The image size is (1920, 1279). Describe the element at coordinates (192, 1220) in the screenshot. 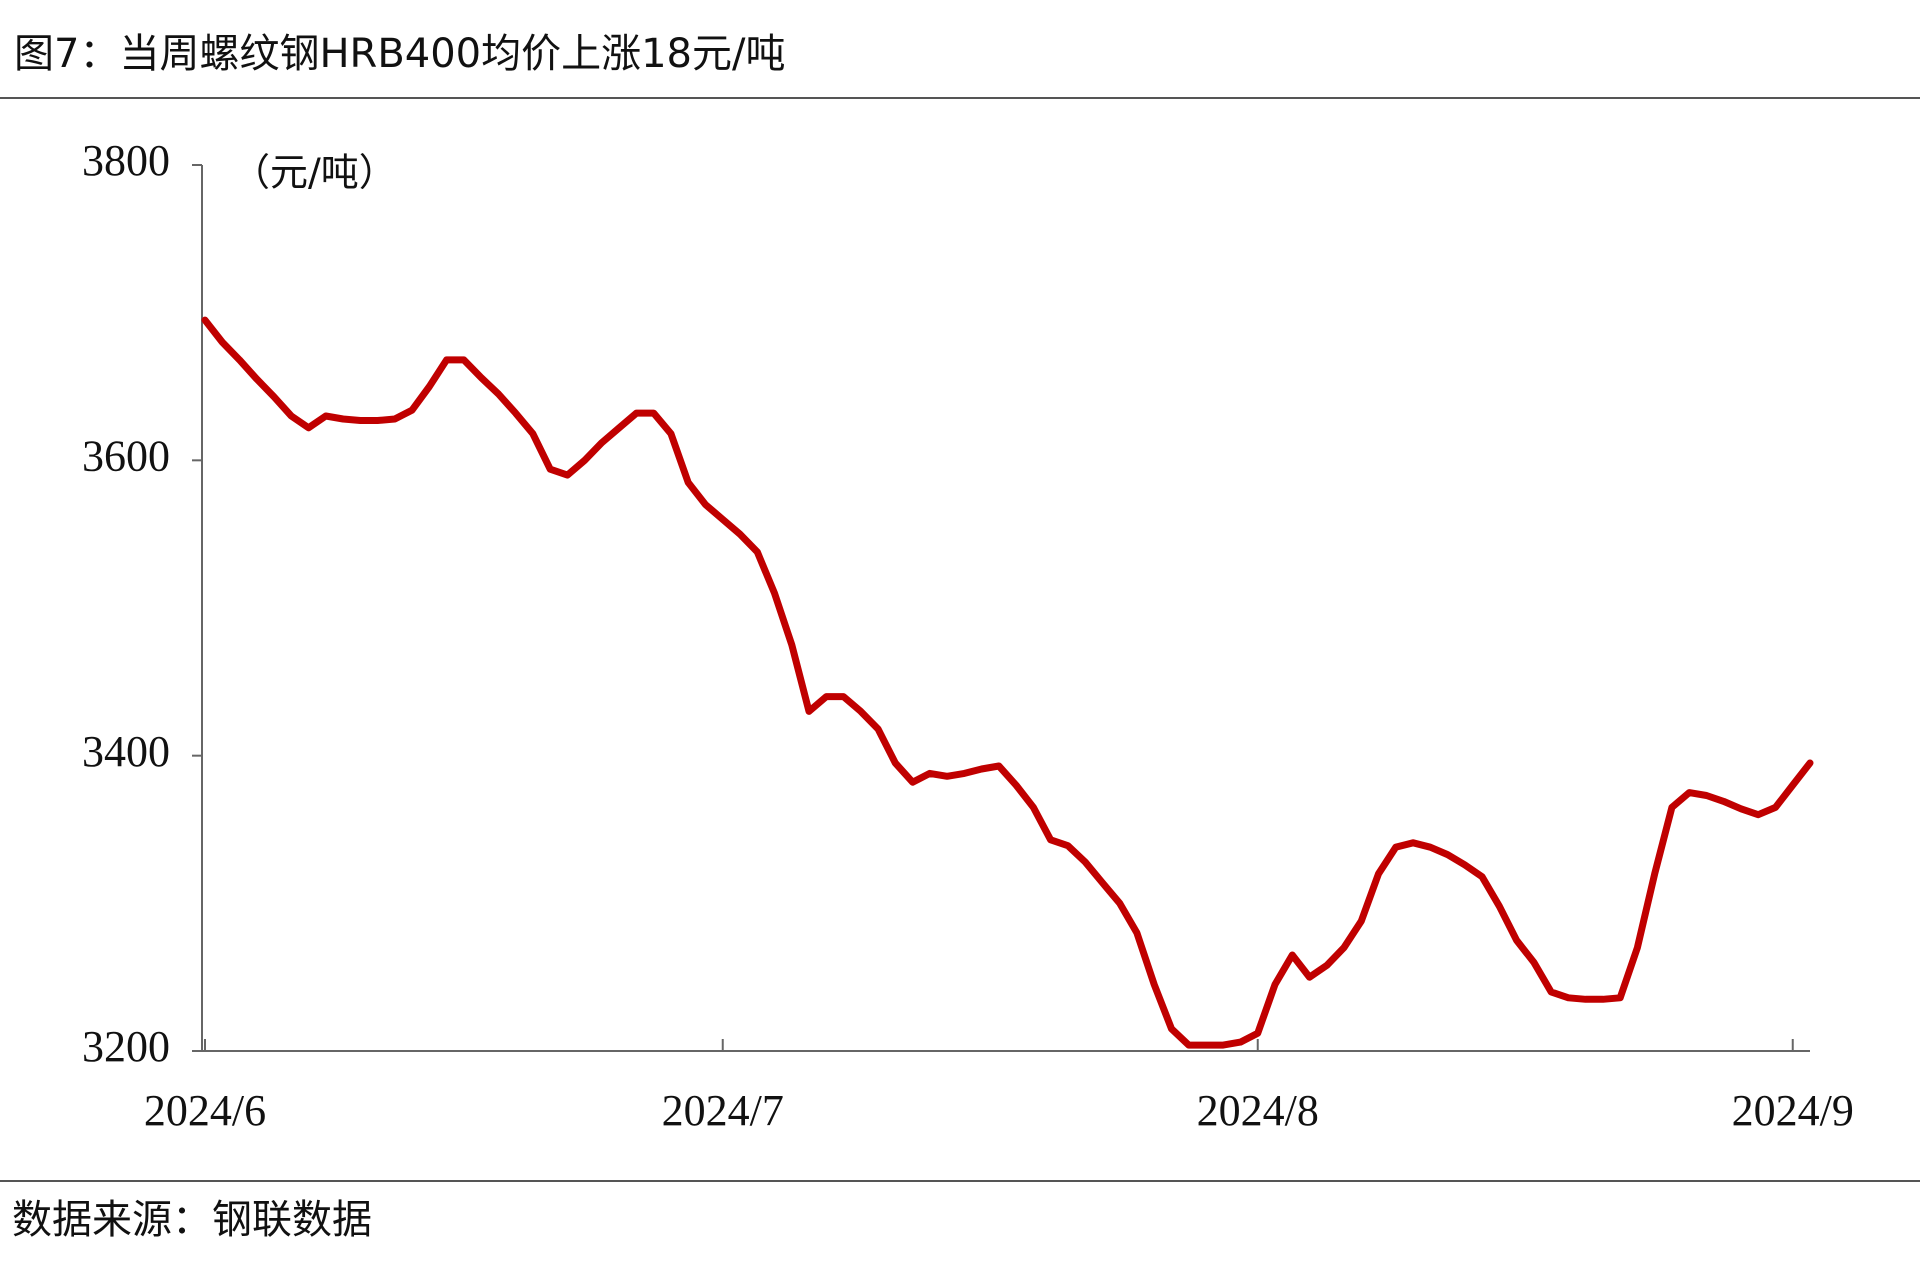

I see `source-note: 数据来源：钢联数据` at that location.